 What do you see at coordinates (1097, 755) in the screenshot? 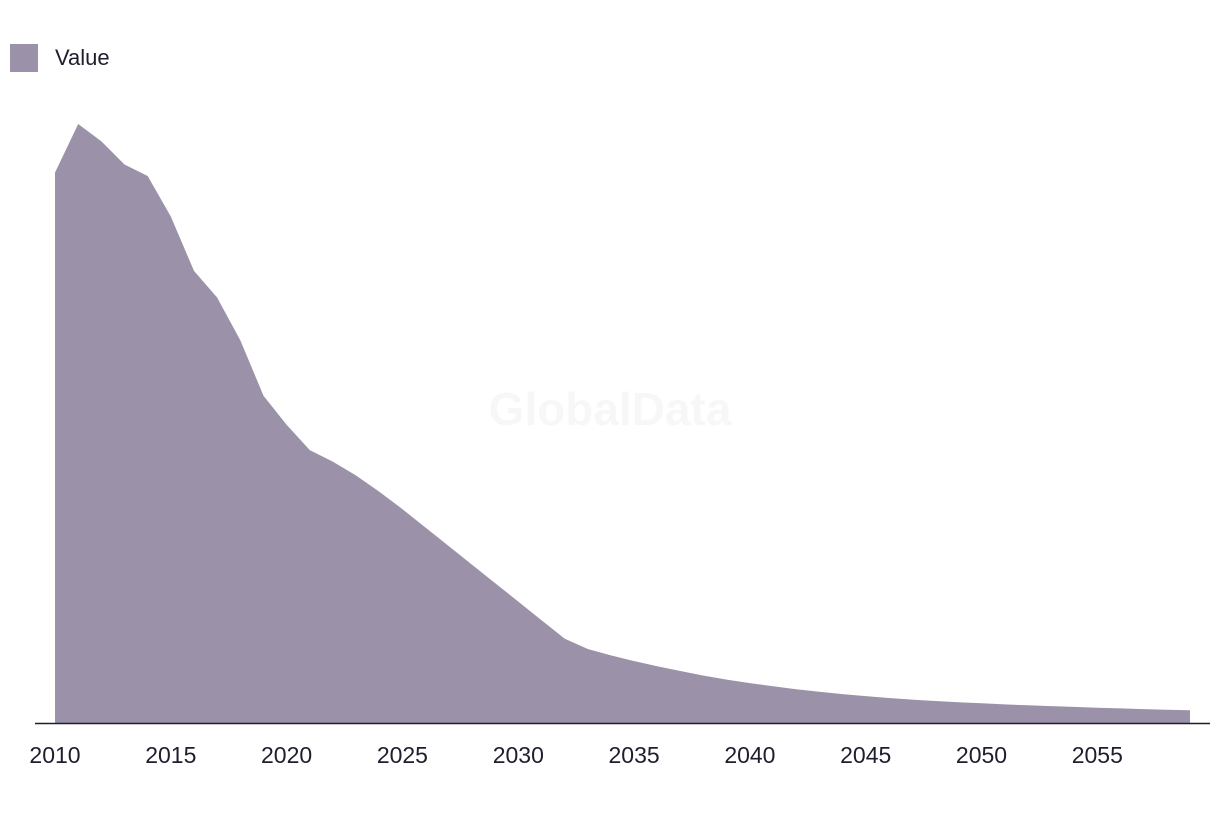
I see `x-tick-label: 2055` at bounding box center [1097, 755].